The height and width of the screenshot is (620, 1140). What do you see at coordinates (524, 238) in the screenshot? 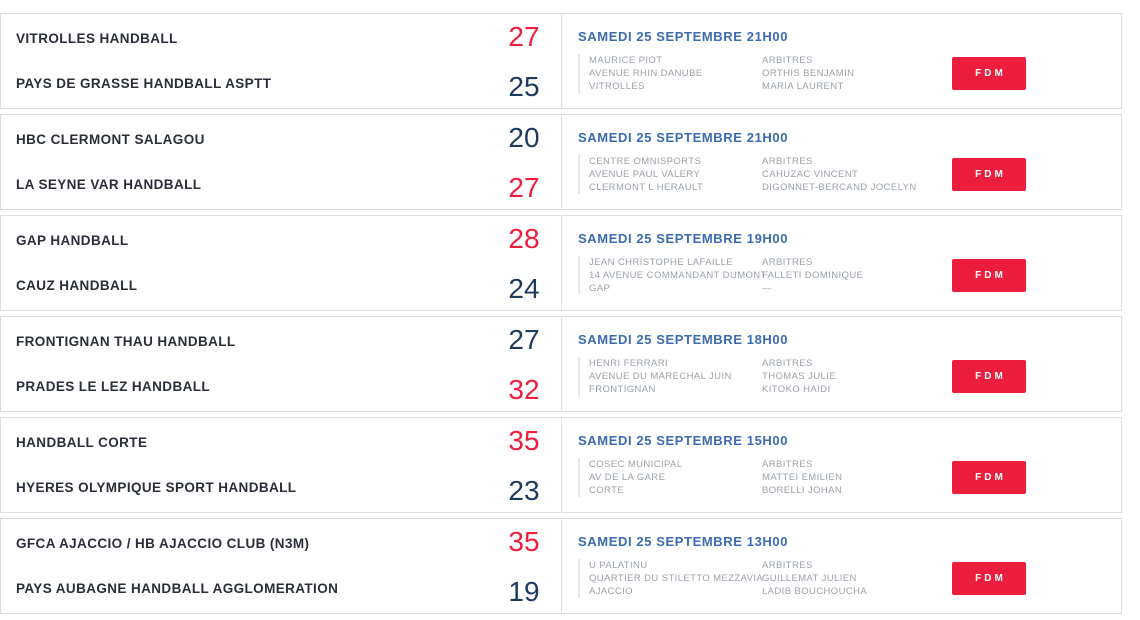
I see `home-score: 28` at bounding box center [524, 238].